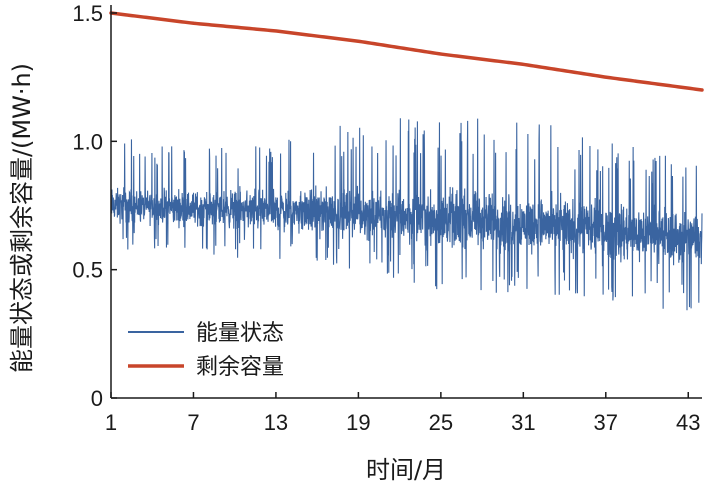 The width and height of the screenshot is (715, 487). What do you see at coordinates (240, 367) in the screenshot?
I see `legend-label-remaining-capacity: 剩余容量` at bounding box center [240, 367].